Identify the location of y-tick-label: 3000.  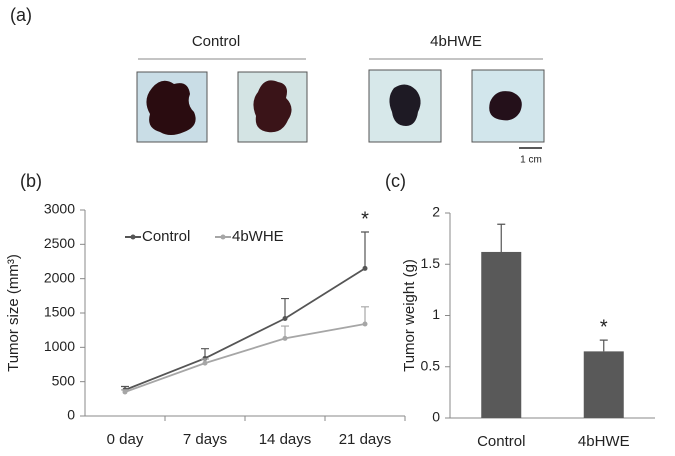
(59, 209).